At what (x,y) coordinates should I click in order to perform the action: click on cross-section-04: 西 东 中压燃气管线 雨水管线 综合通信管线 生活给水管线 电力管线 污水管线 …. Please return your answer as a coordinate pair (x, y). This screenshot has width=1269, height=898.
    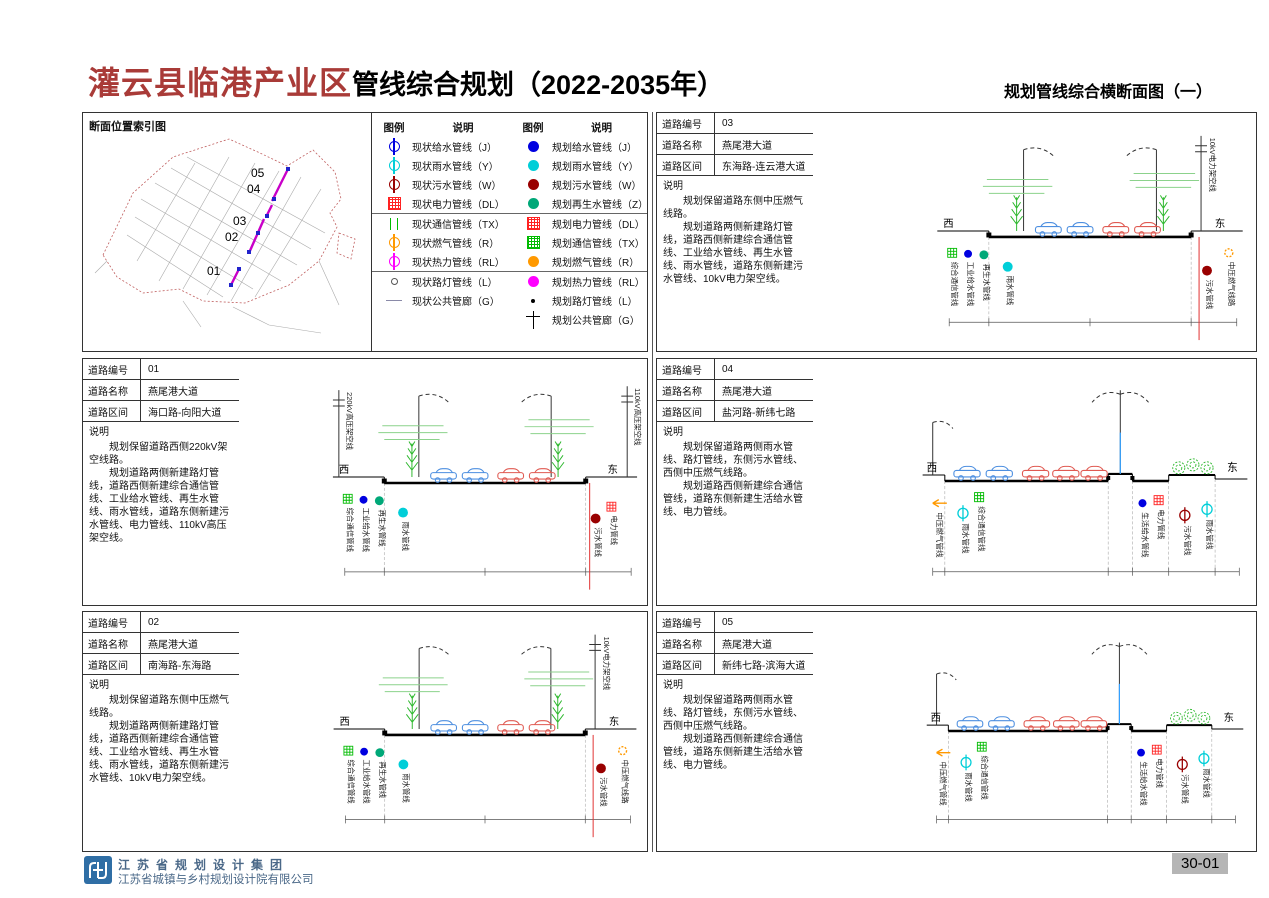
    Looking at the image, I should click on (1085, 483).